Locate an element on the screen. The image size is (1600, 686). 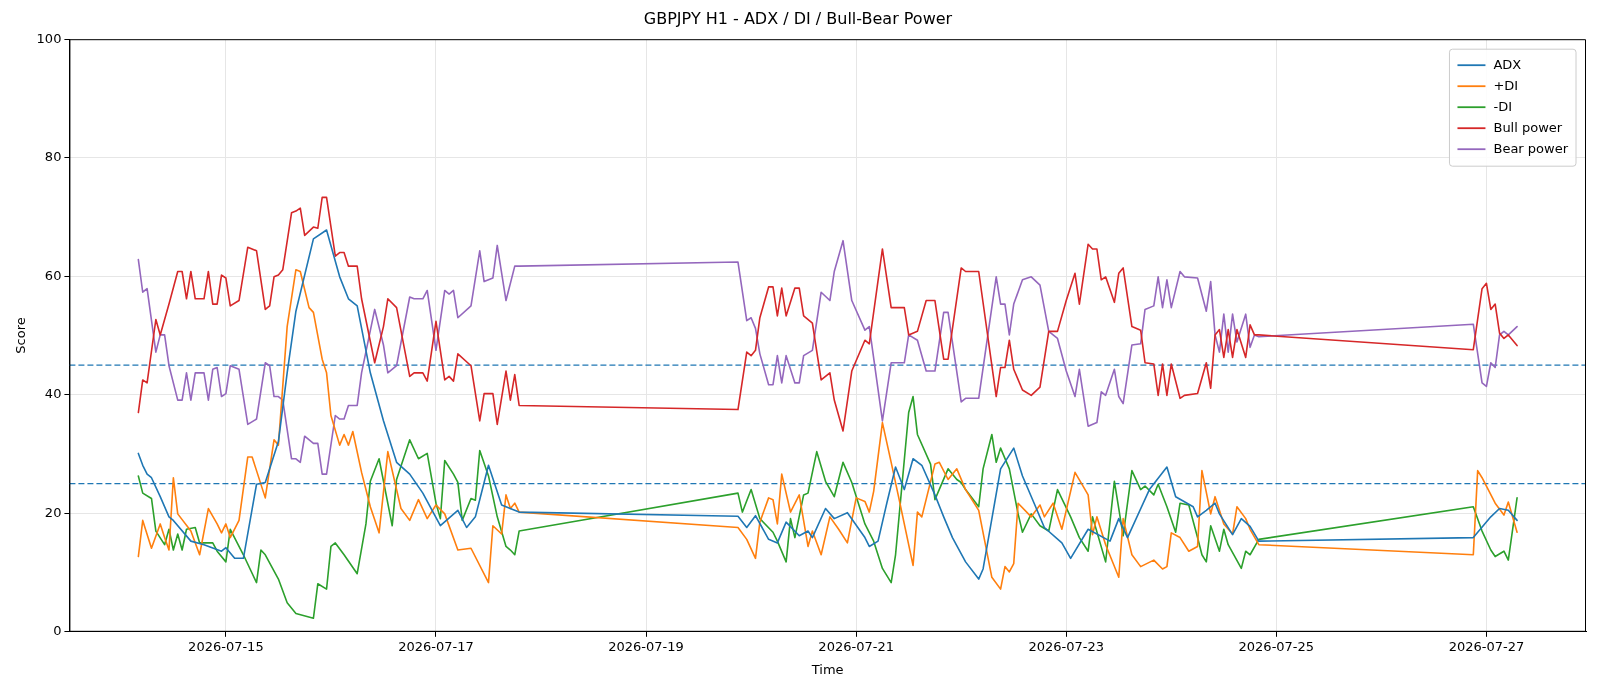
y-tick-label: 60 is located at coordinates (53, 275).